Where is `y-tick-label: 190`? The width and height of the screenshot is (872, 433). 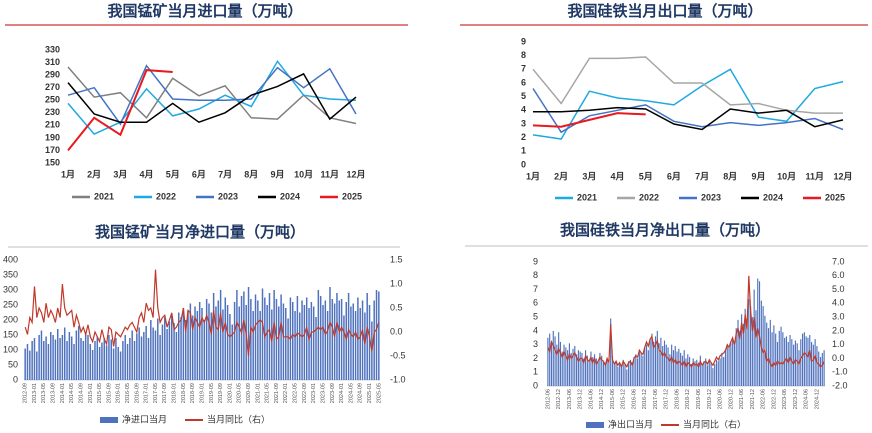
y-tick-label: 190 is located at coordinates (52, 137).